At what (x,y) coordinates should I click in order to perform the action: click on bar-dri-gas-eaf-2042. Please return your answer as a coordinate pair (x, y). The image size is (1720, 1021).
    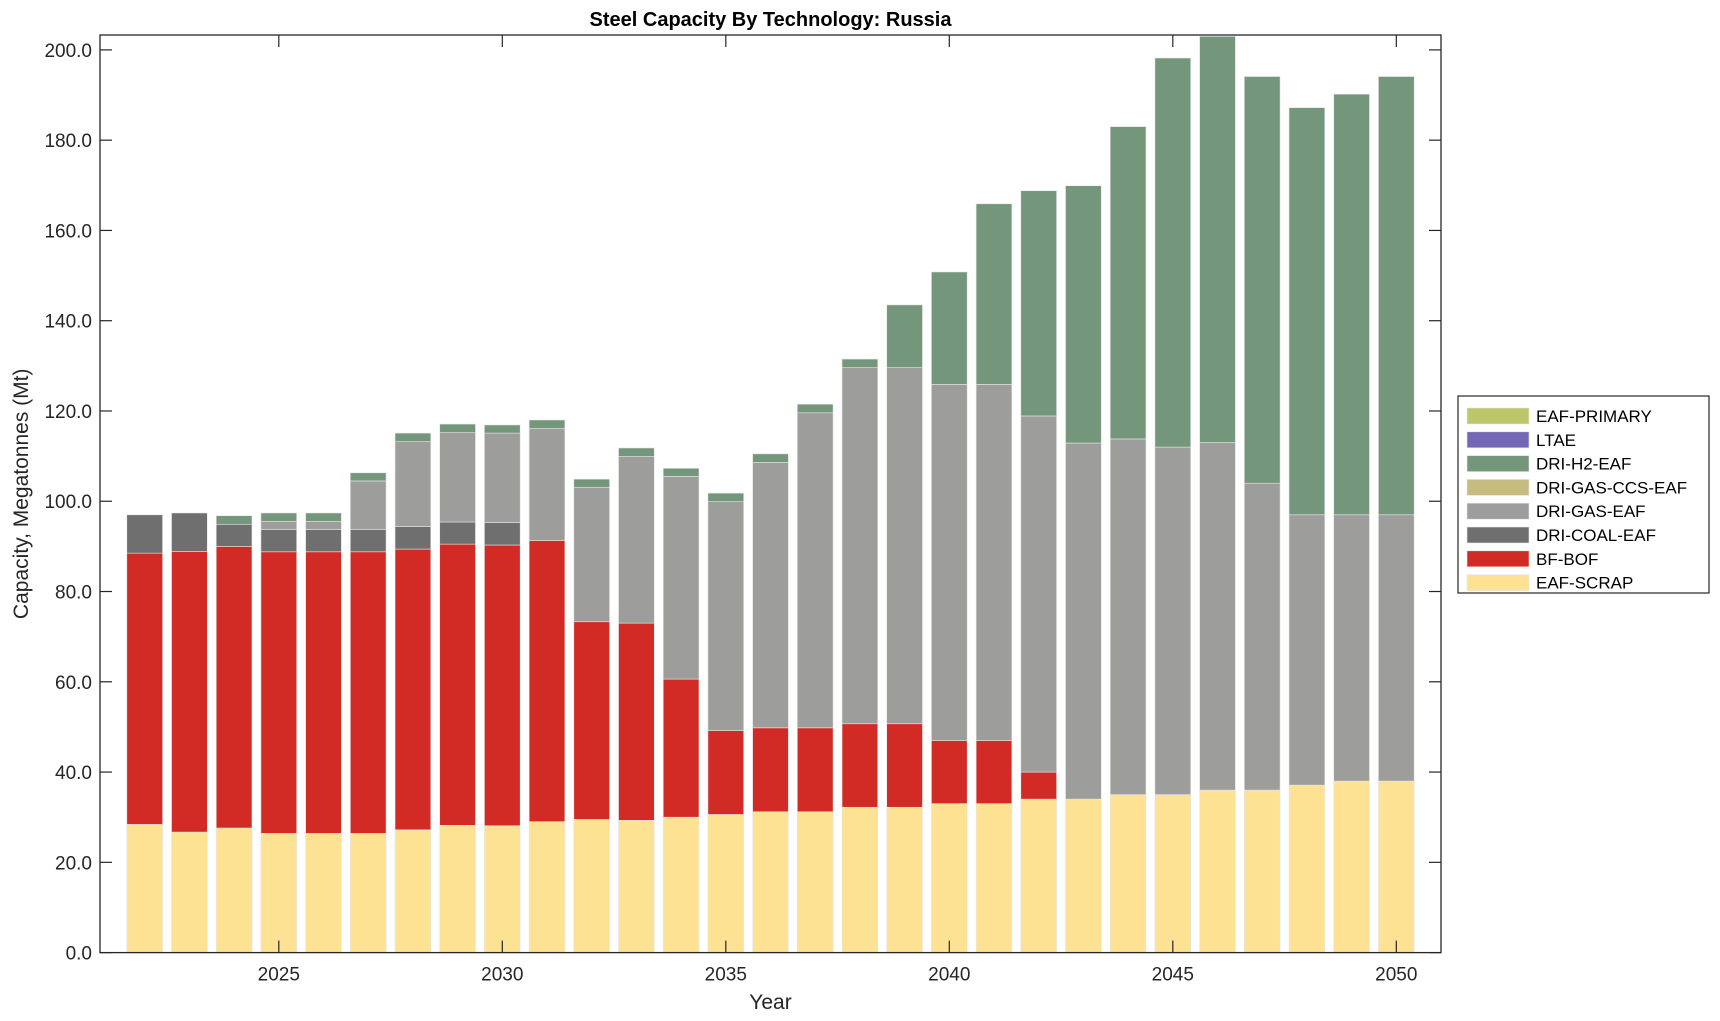
    Looking at the image, I should click on (1038, 594).